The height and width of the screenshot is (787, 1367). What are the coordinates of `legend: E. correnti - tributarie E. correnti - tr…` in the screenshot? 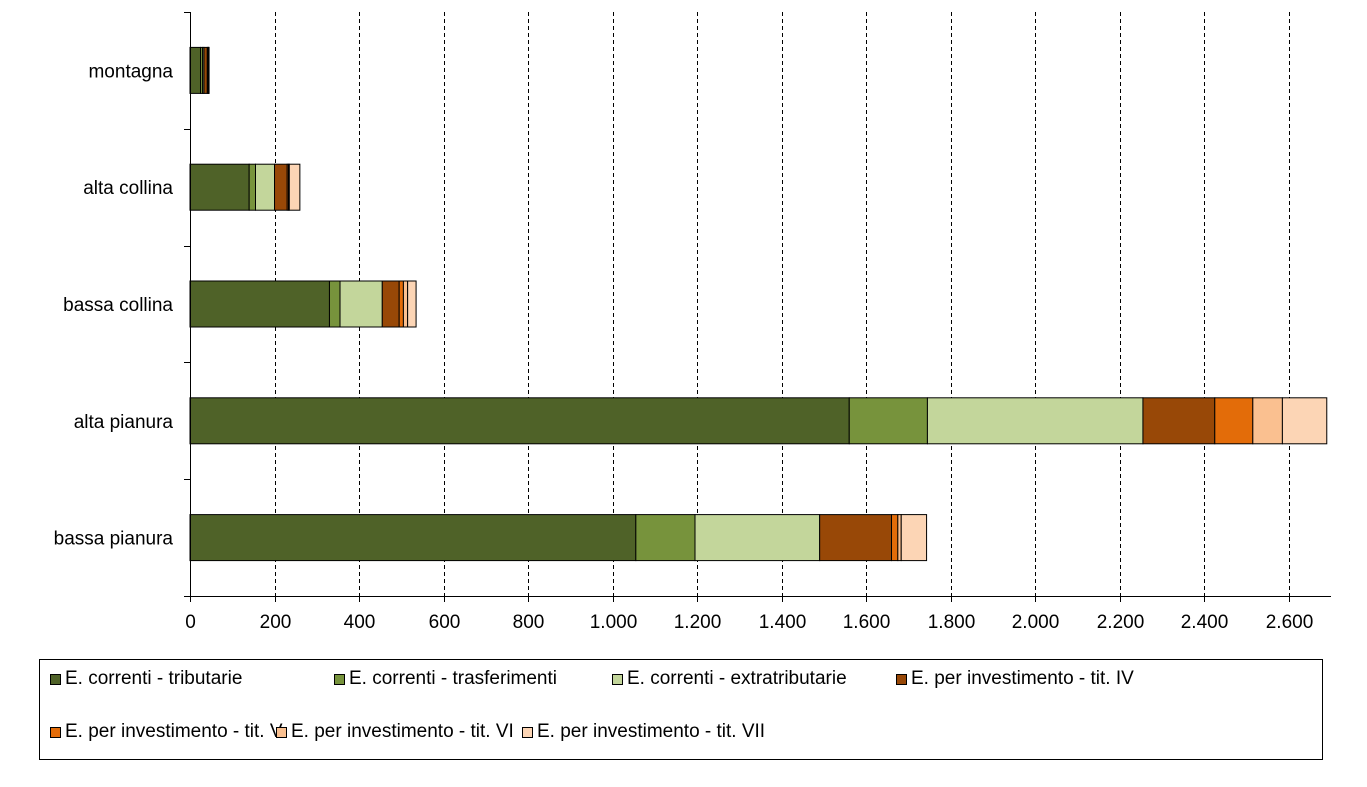 It's located at (681, 709).